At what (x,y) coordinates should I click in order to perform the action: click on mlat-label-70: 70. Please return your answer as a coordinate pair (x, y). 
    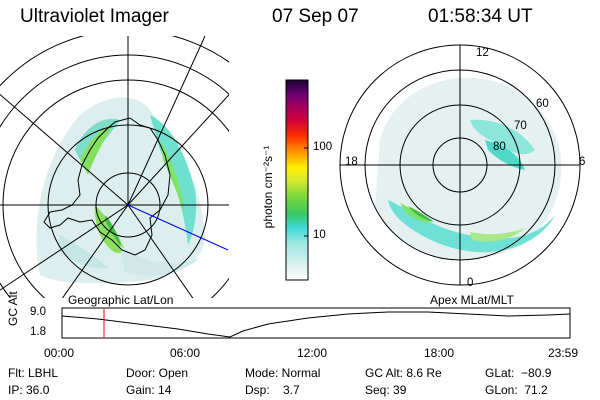
    Looking at the image, I should click on (520, 126).